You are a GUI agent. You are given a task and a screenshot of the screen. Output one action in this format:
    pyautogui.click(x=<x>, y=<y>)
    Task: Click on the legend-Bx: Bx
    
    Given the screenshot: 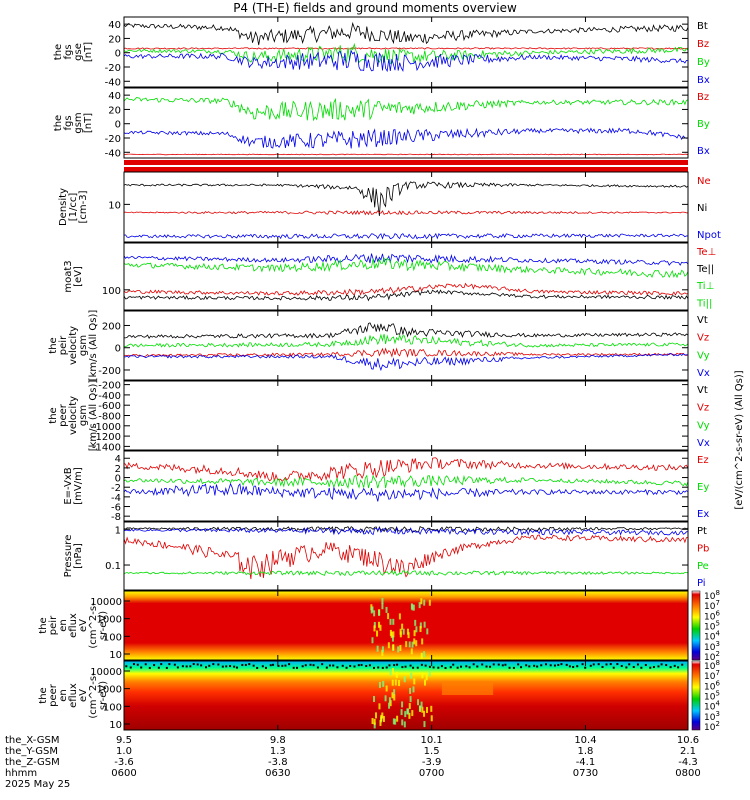 What is the action you would take?
    pyautogui.click(x=703, y=80)
    